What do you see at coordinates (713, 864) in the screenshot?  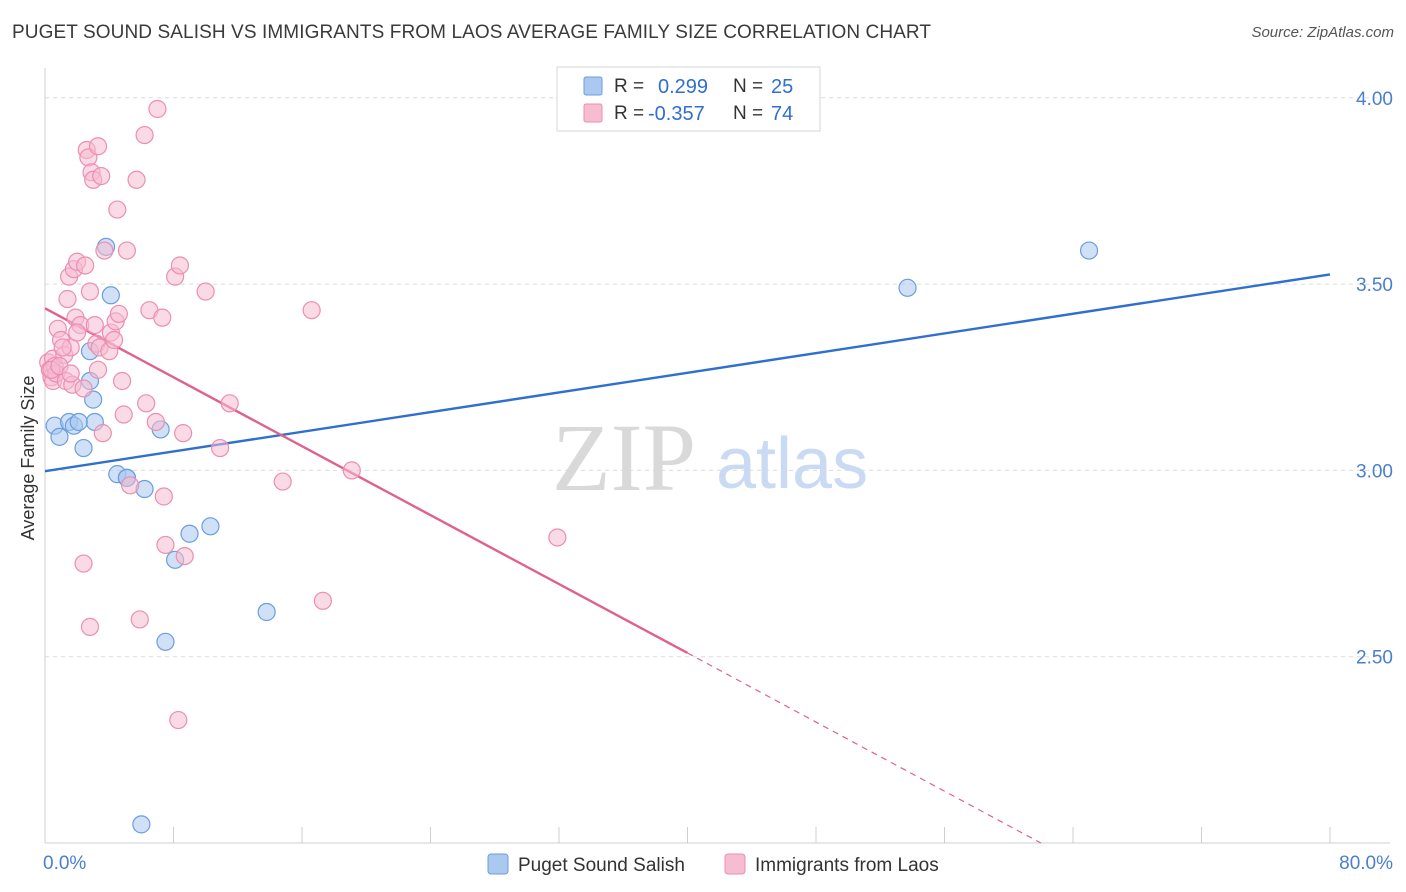 I see `series-legend: Puget Sound Salish Immigrants from Laos` at bounding box center [713, 864].